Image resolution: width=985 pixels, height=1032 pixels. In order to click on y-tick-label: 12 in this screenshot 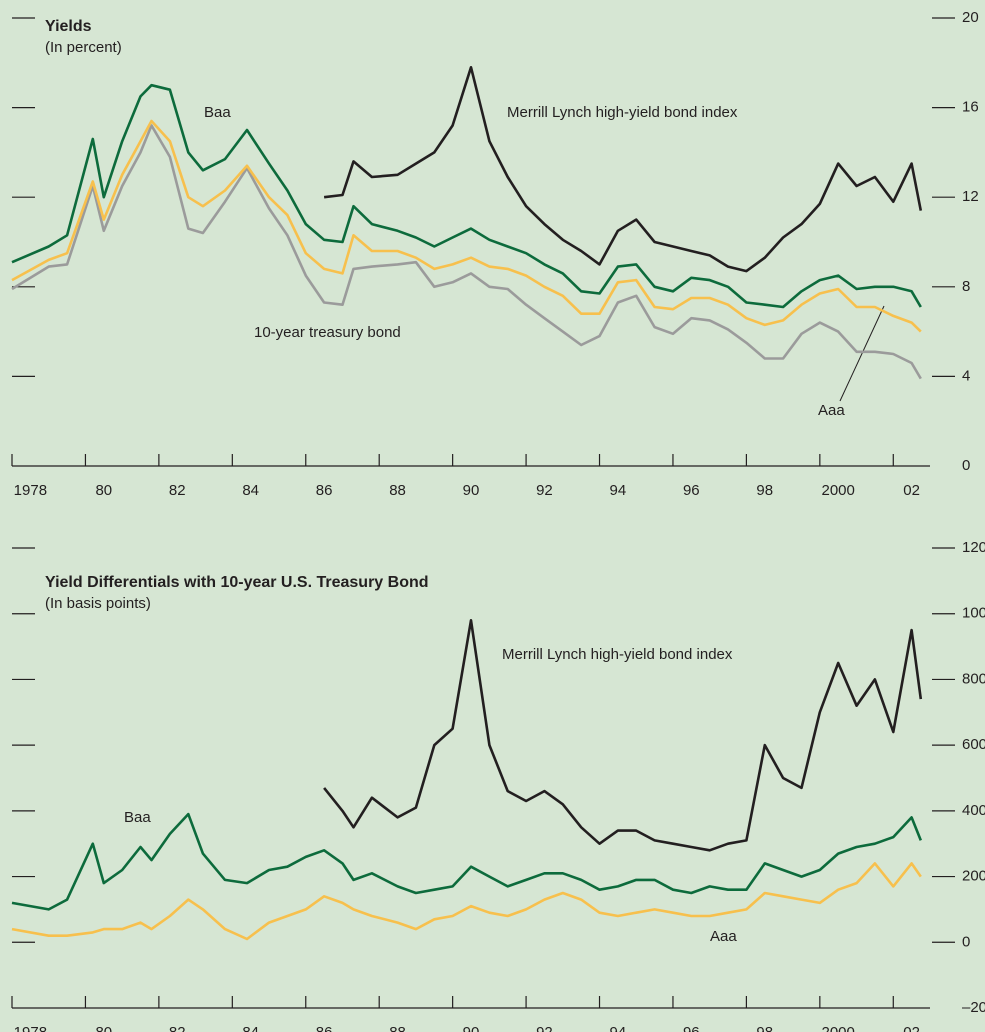, I will do `click(970, 196)`.